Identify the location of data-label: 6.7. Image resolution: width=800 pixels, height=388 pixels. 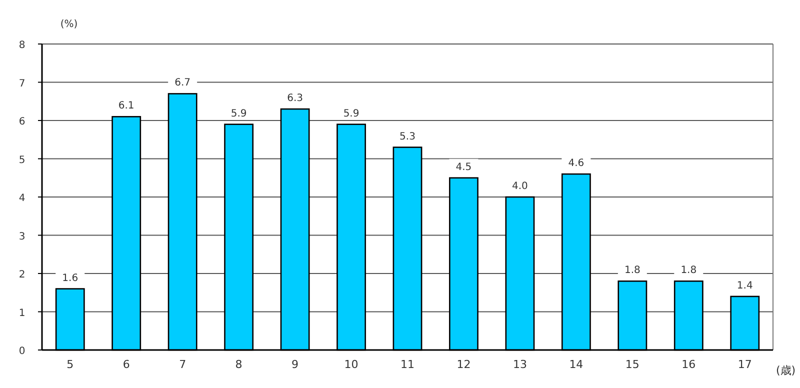
(182, 83).